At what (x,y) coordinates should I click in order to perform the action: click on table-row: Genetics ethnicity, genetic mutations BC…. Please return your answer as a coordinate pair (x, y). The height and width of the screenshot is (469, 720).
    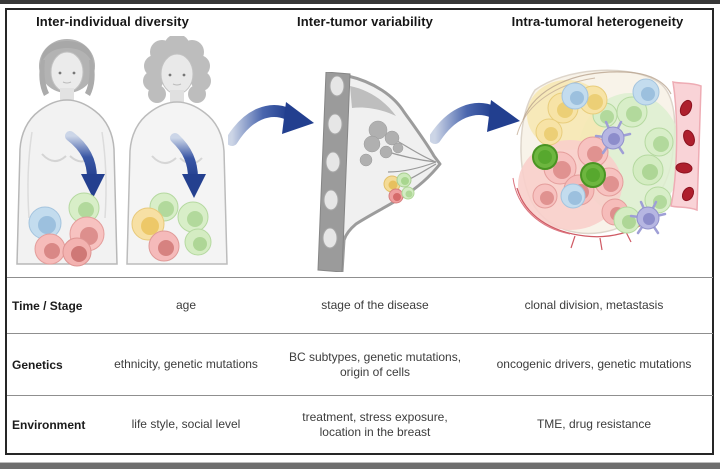
    Looking at the image, I should click on (360, 364).